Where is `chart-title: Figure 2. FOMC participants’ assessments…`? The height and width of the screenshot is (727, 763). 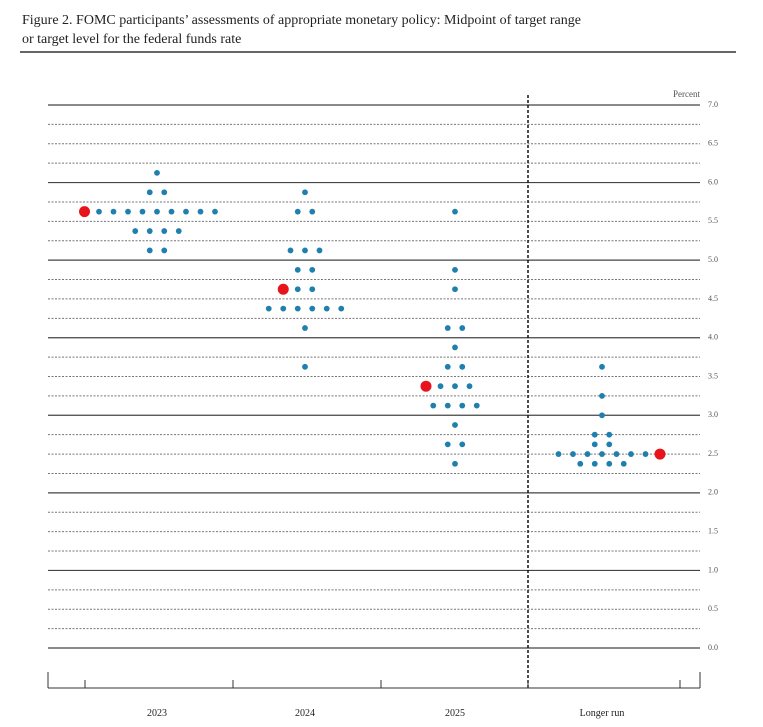
chart-title: Figure 2. FOMC participants’ assessments… is located at coordinates (301, 30).